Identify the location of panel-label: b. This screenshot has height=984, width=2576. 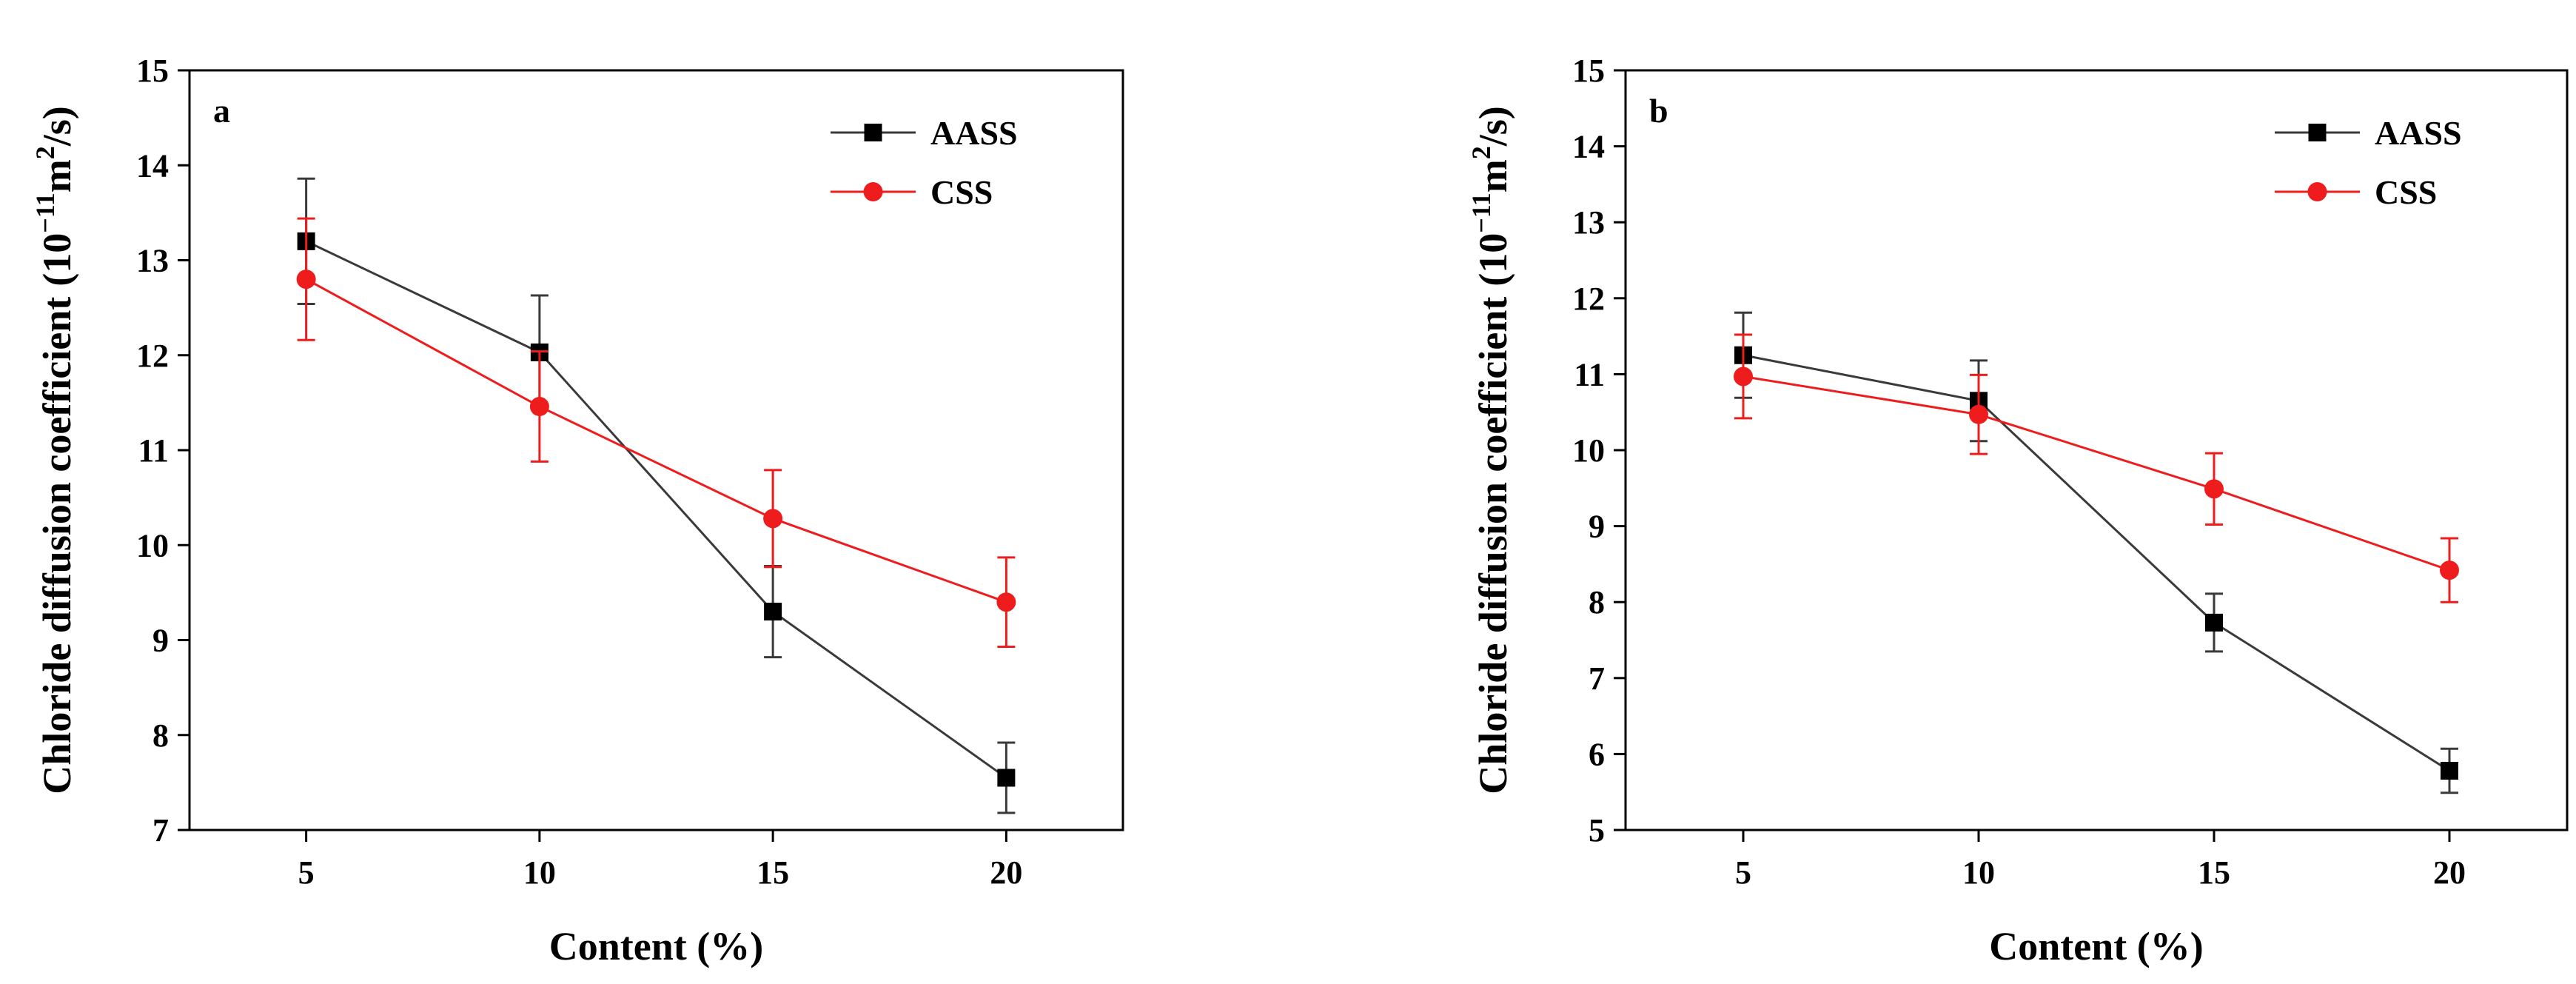
(1658, 111).